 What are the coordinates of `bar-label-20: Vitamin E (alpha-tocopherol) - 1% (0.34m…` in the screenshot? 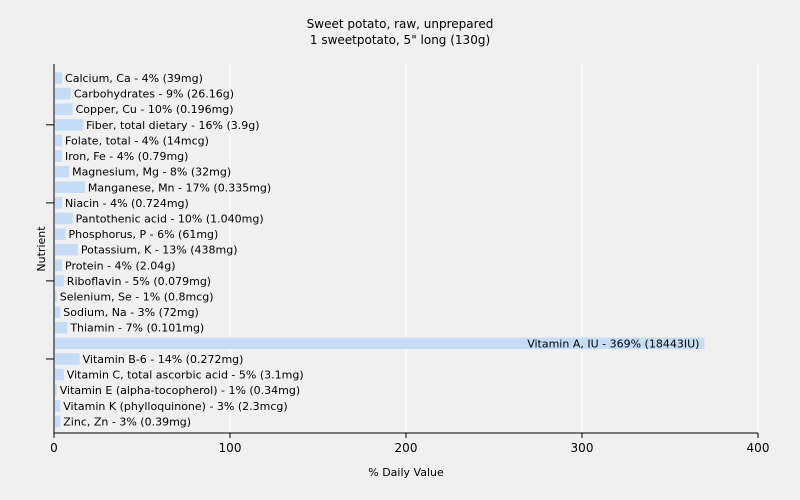 It's located at (180, 390).